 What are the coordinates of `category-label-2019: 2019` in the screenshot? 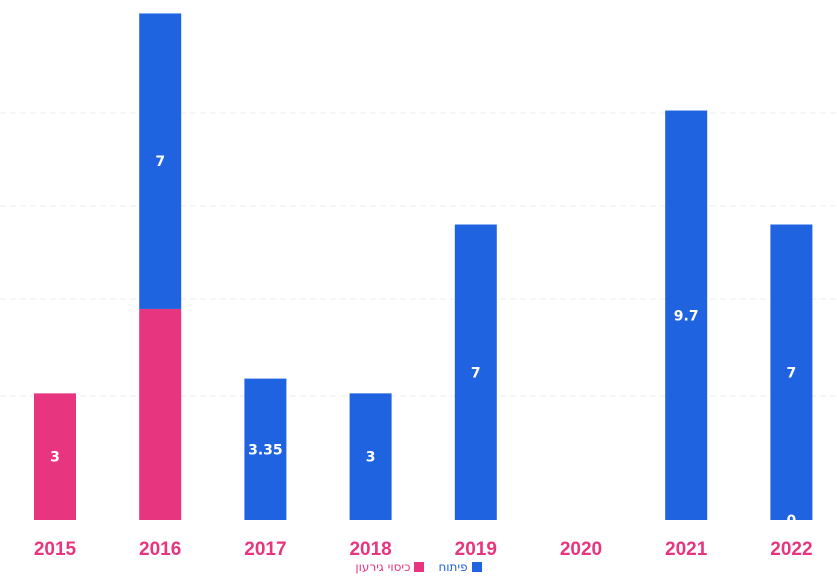 It's located at (476, 549).